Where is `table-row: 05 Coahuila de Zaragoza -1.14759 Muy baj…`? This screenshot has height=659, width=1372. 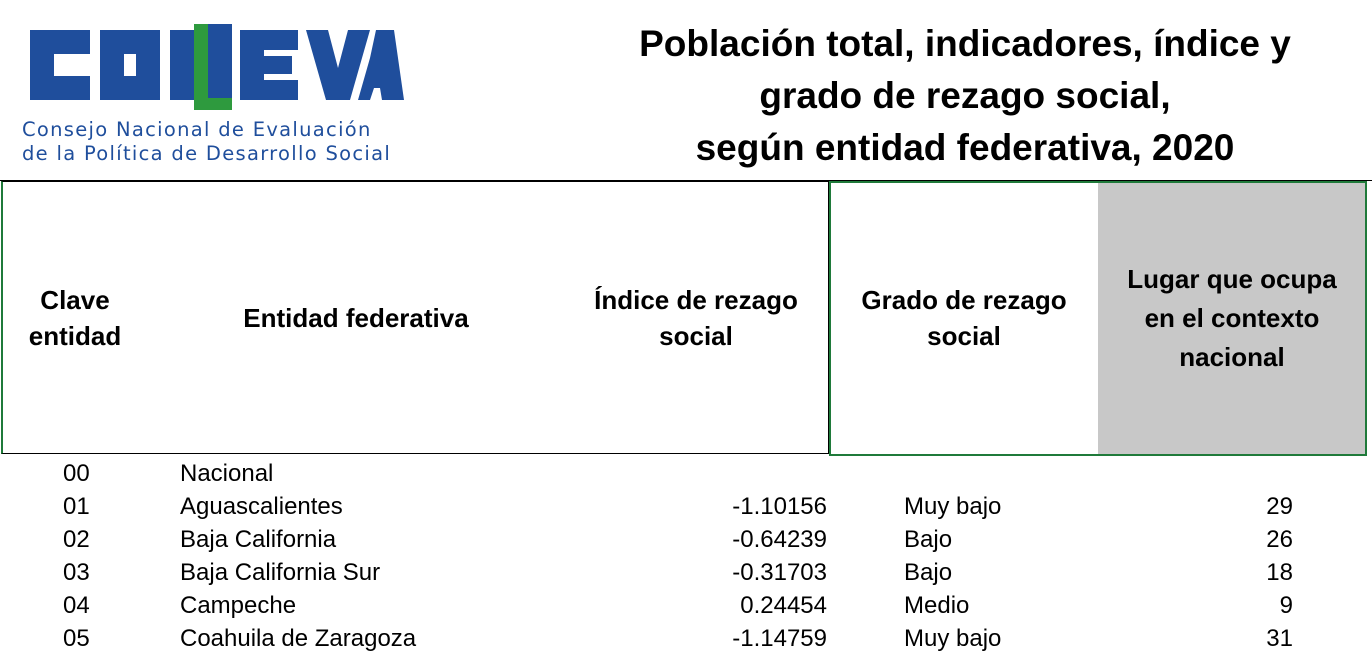
table-row: 05 Coahuila de Zaragoza -1.14759 Muy baj… is located at coordinates (686, 638).